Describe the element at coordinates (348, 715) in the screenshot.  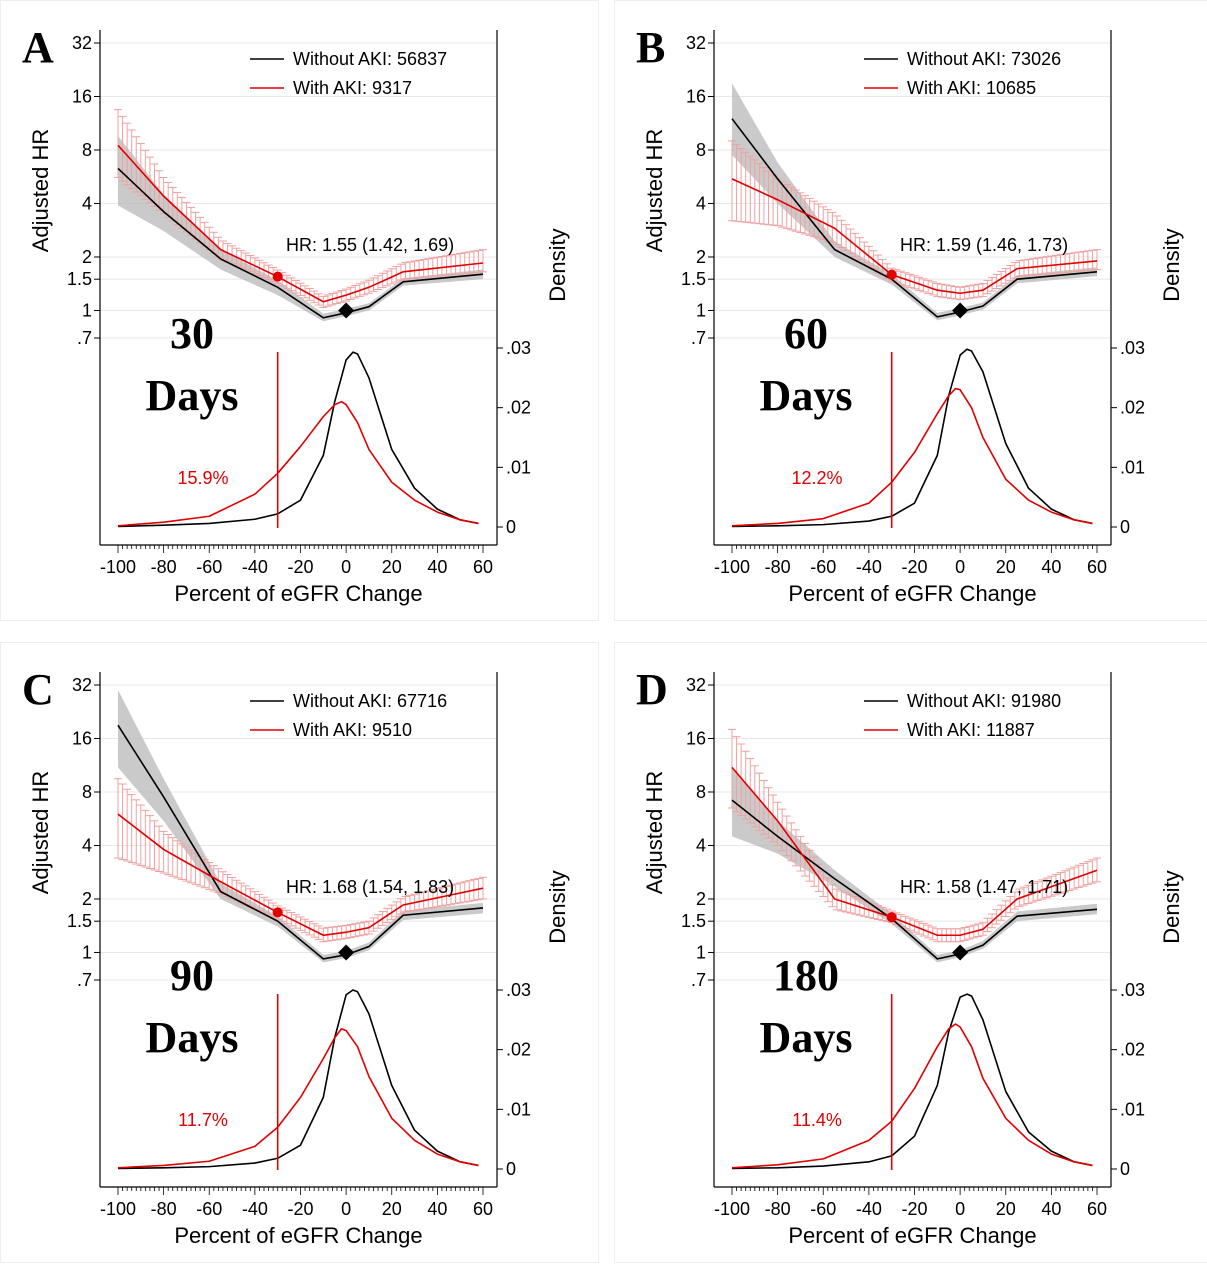
I see `legend: Without AKI: 67716 With AKI: 9510` at that location.